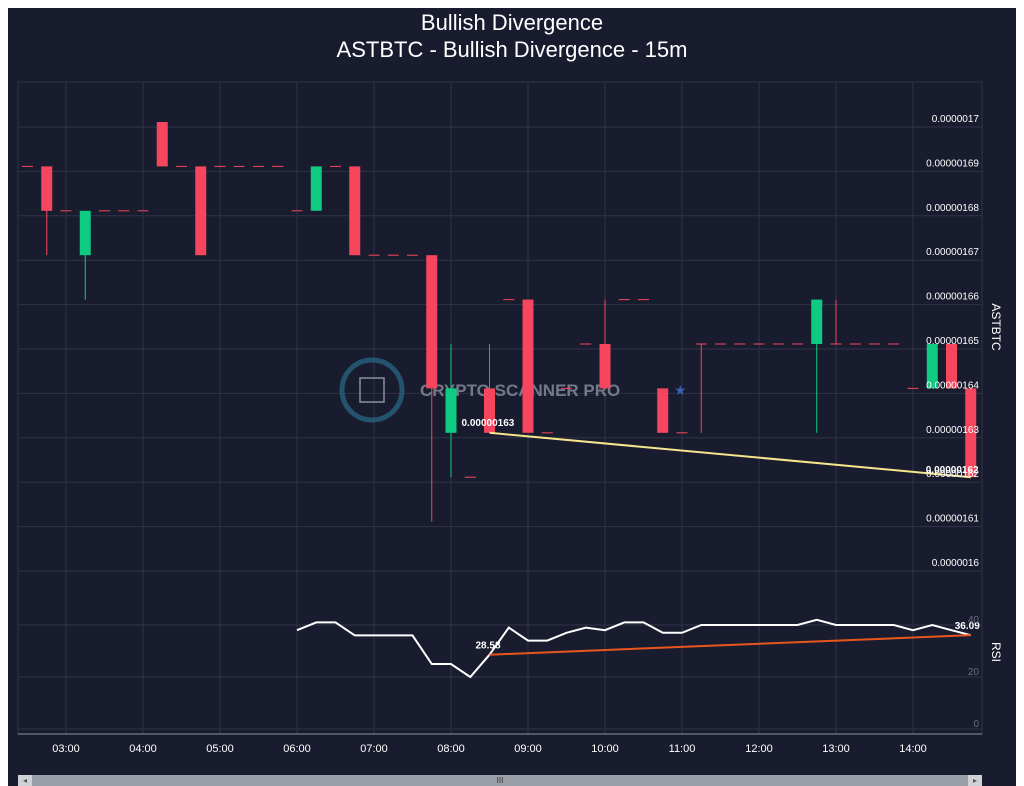 The image size is (1024, 786). Describe the element at coordinates (297, 749) in the screenshot. I see `time-tick-label: 06:00` at that location.